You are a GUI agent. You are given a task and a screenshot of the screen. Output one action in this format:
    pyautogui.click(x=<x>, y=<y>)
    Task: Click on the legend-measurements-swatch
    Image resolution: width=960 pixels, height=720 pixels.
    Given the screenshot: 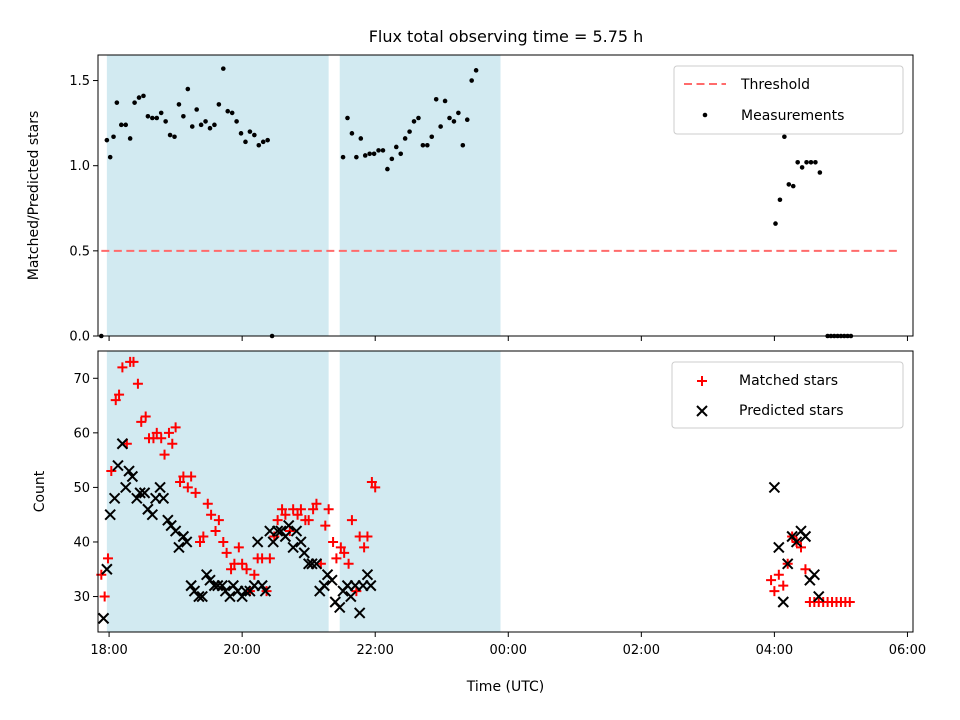 What is the action you would take?
    pyautogui.click(x=705, y=115)
    